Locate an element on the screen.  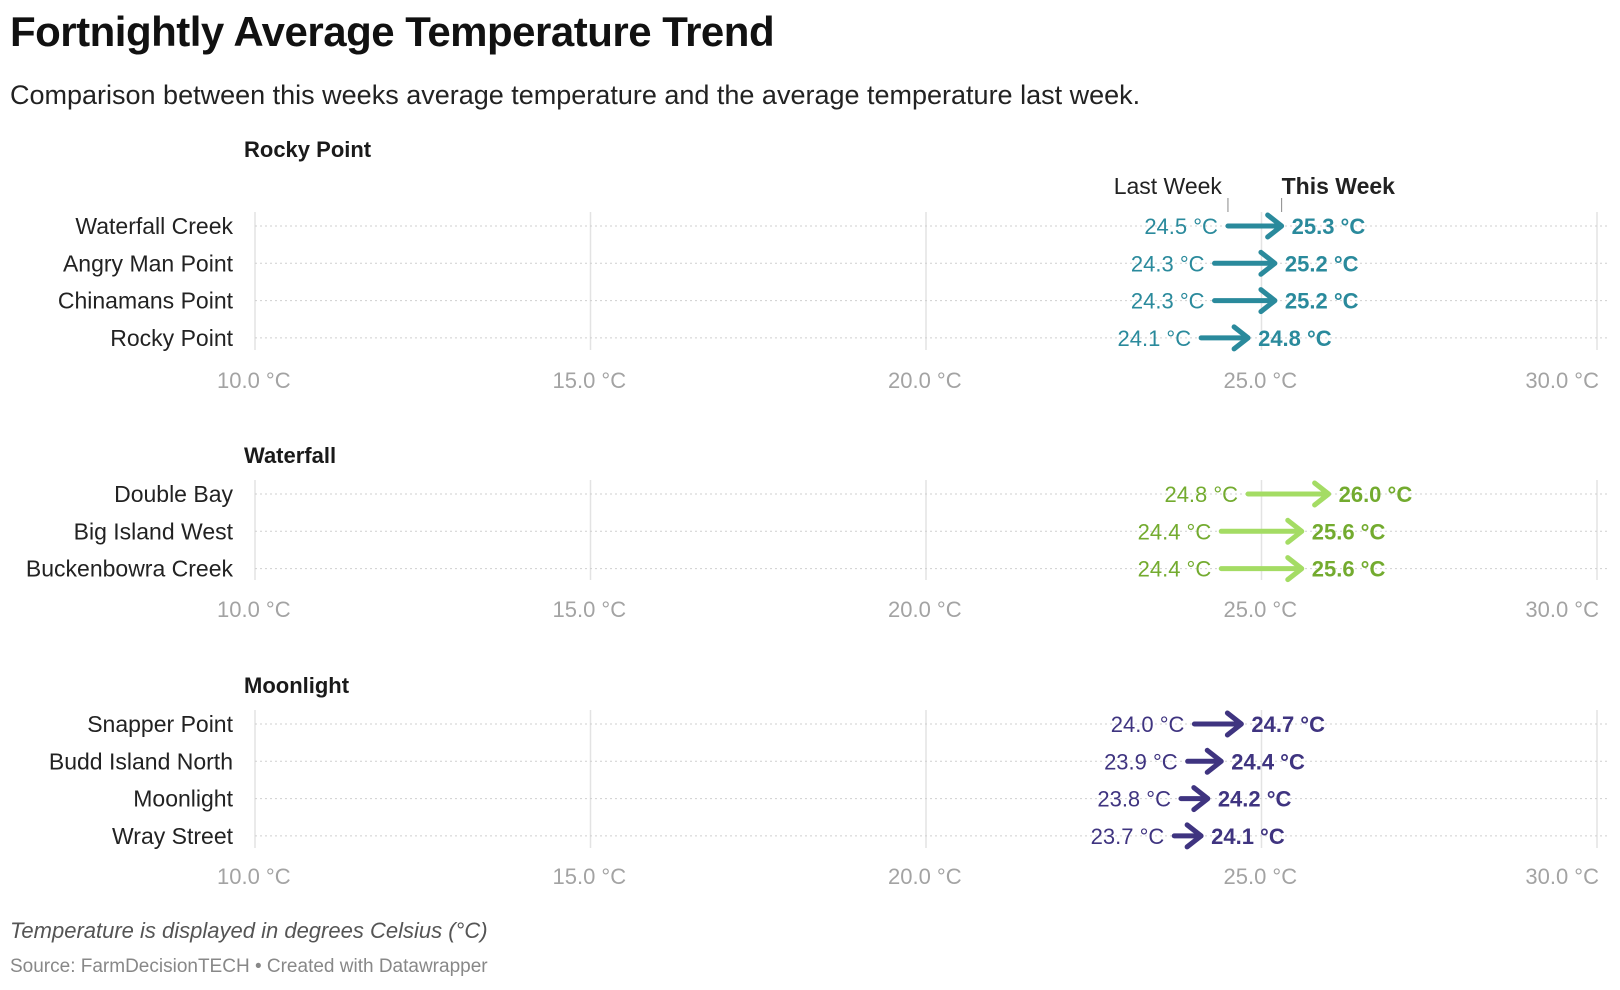
row-label: Rocky Point is located at coordinates (171, 338).